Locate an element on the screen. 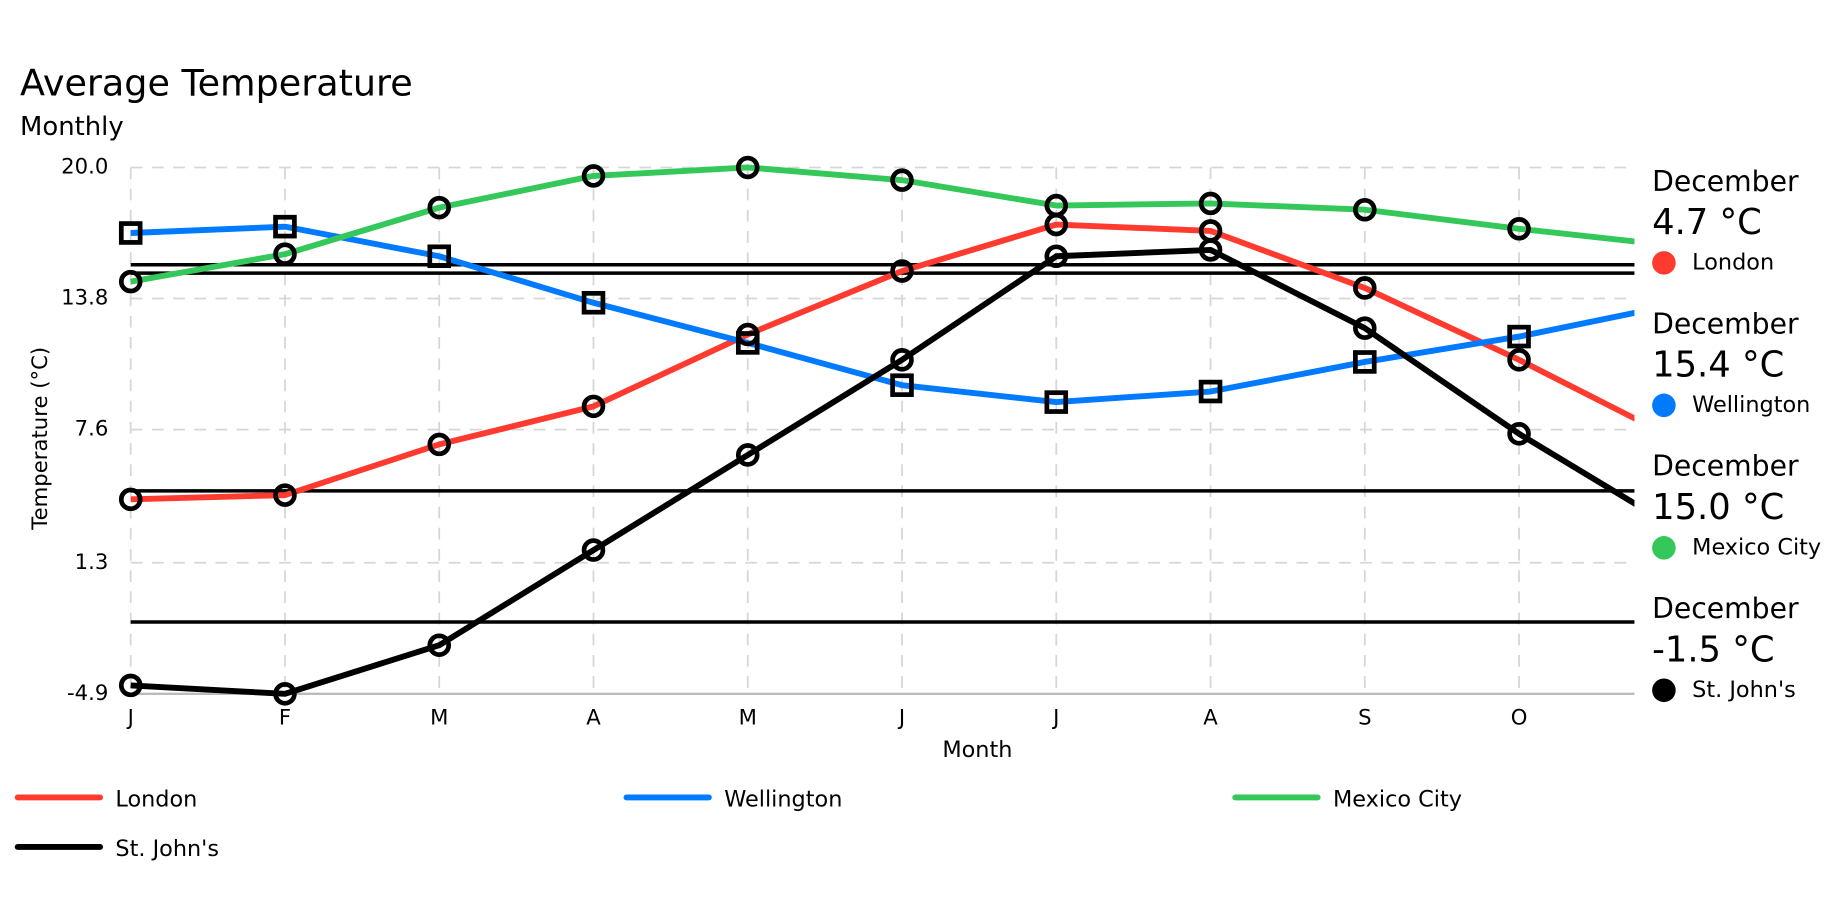  legend-label: St. John's is located at coordinates (167, 849).